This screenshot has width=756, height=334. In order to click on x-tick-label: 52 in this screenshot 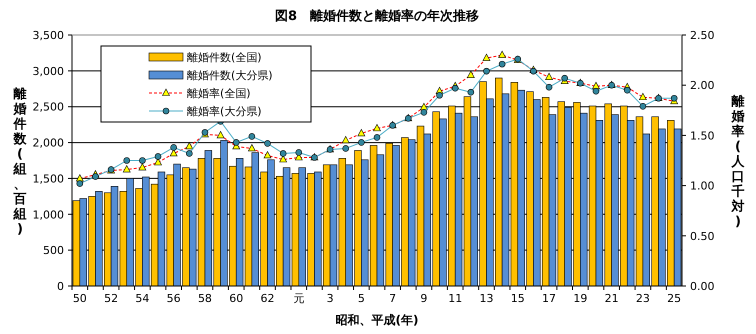, I will do `click(111, 298)`.